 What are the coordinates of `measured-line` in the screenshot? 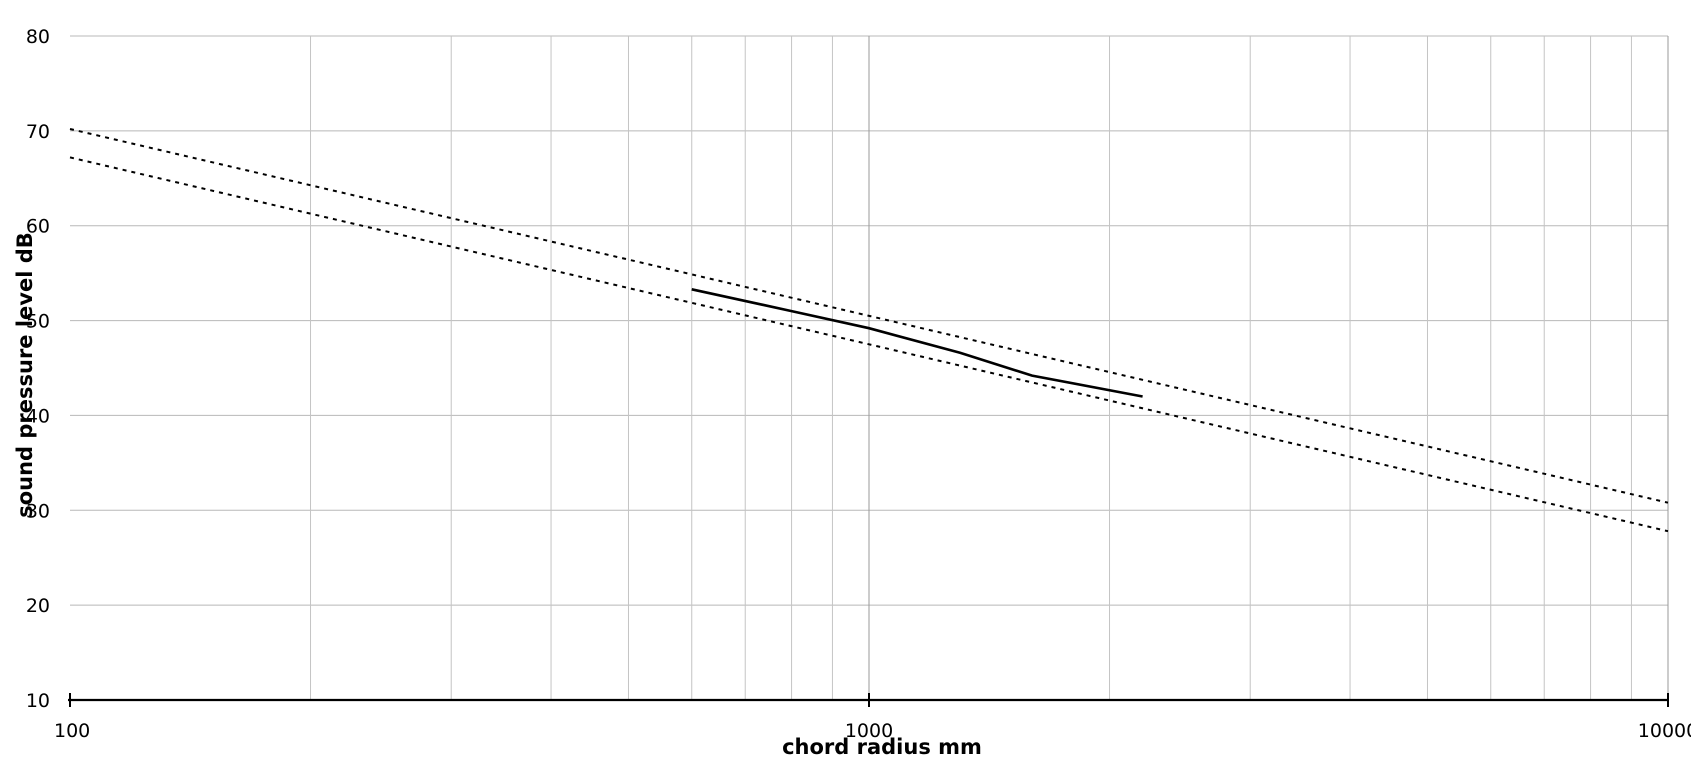 It's located at (917, 343).